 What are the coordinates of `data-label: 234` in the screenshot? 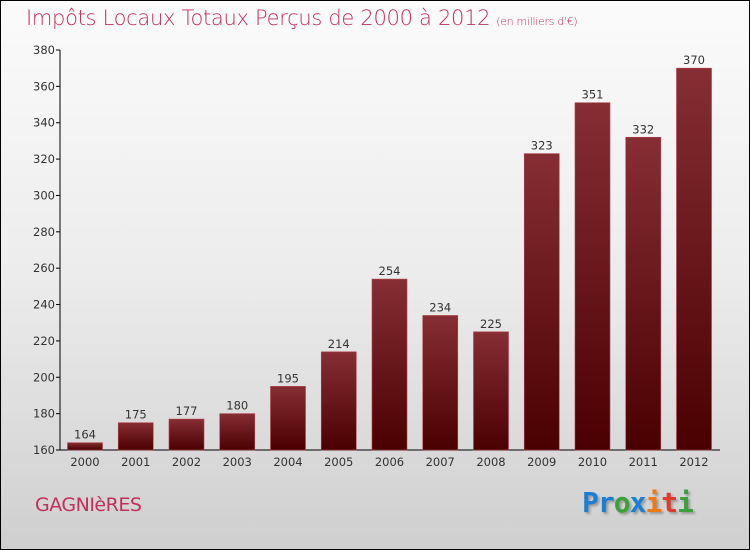 It's located at (440, 307).